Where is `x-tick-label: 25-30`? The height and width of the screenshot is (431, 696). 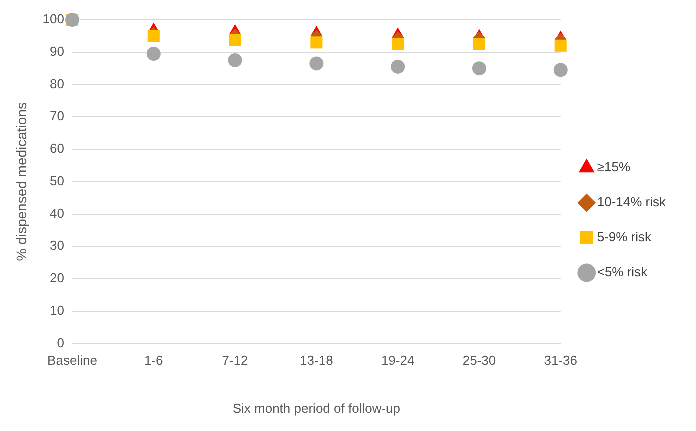
x-tick-label: 25-30 is located at coordinates (479, 360).